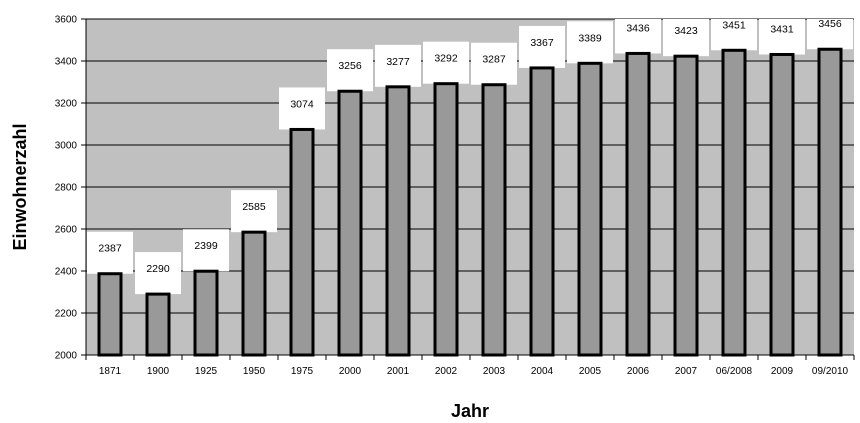 This screenshot has height=423, width=860. What do you see at coordinates (638, 371) in the screenshot?
I see `x-tick-label: 2006` at bounding box center [638, 371].